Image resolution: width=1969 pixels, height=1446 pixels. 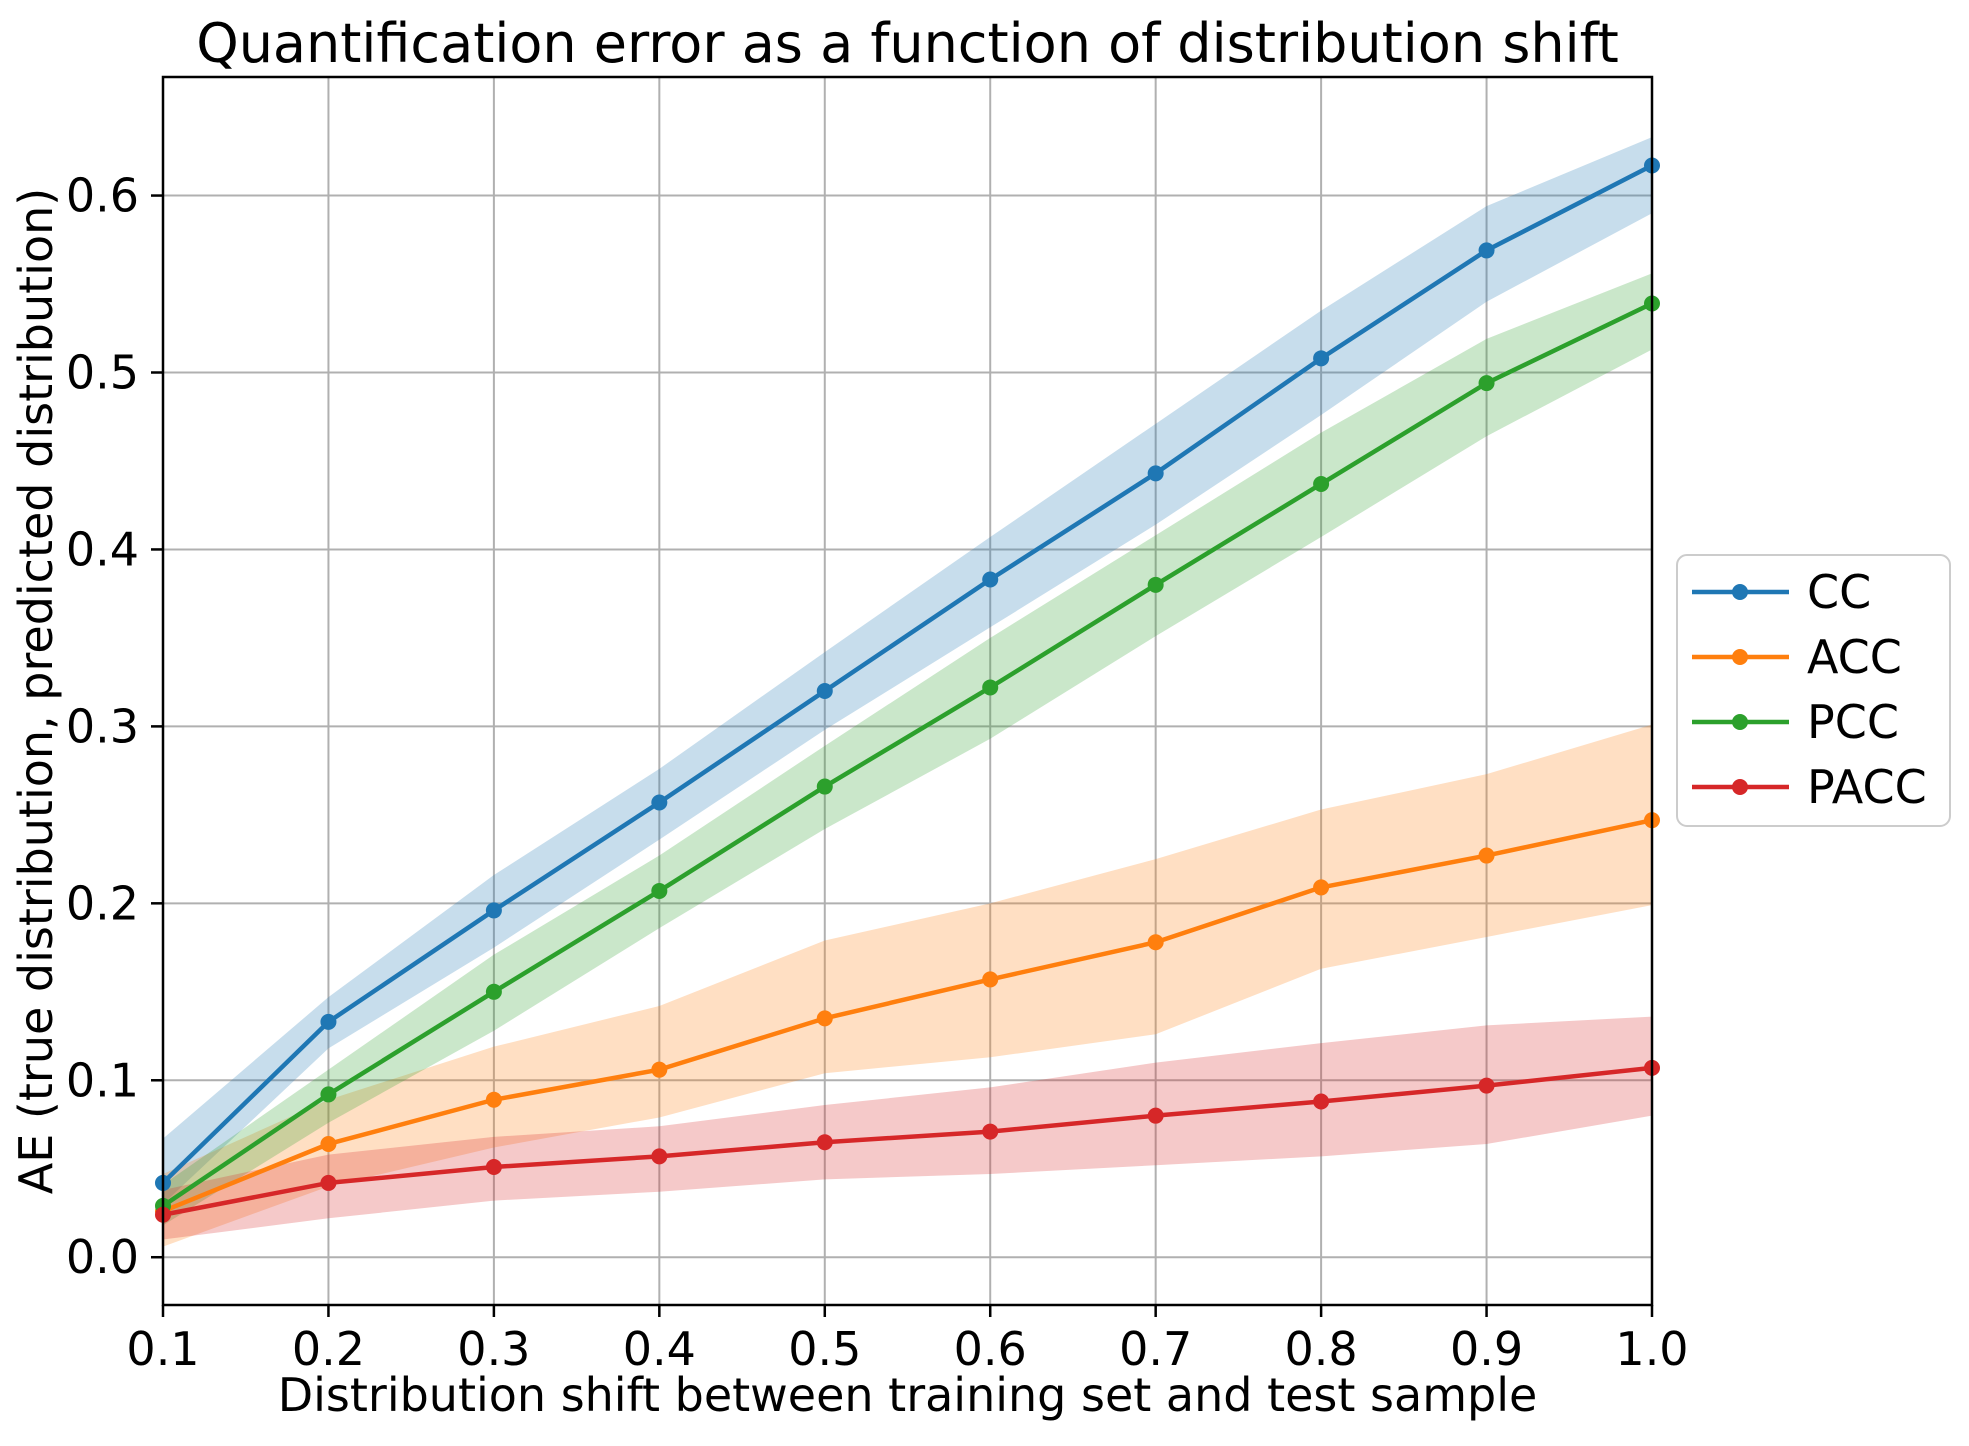 I want to click on legend-label: PACC, so click(x=1867, y=787).